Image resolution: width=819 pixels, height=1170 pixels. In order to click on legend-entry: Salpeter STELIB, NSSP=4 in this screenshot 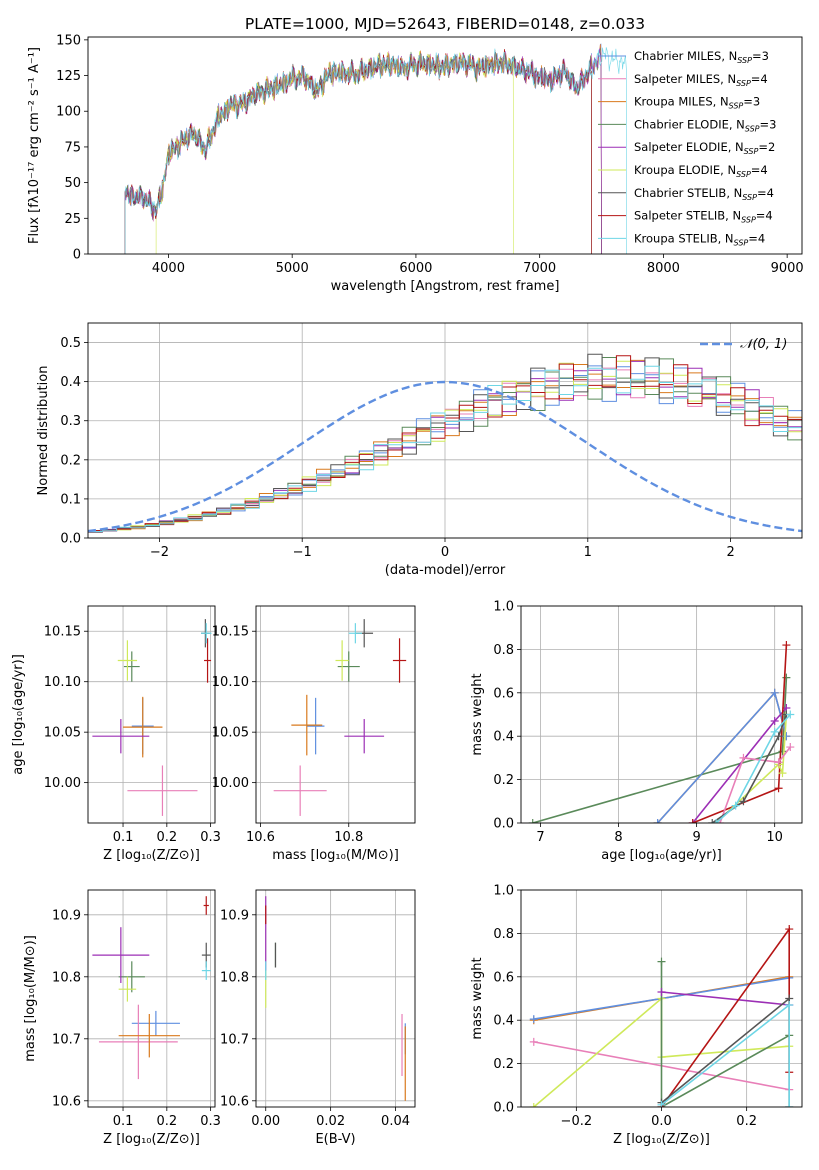, I will do `click(703, 217)`.